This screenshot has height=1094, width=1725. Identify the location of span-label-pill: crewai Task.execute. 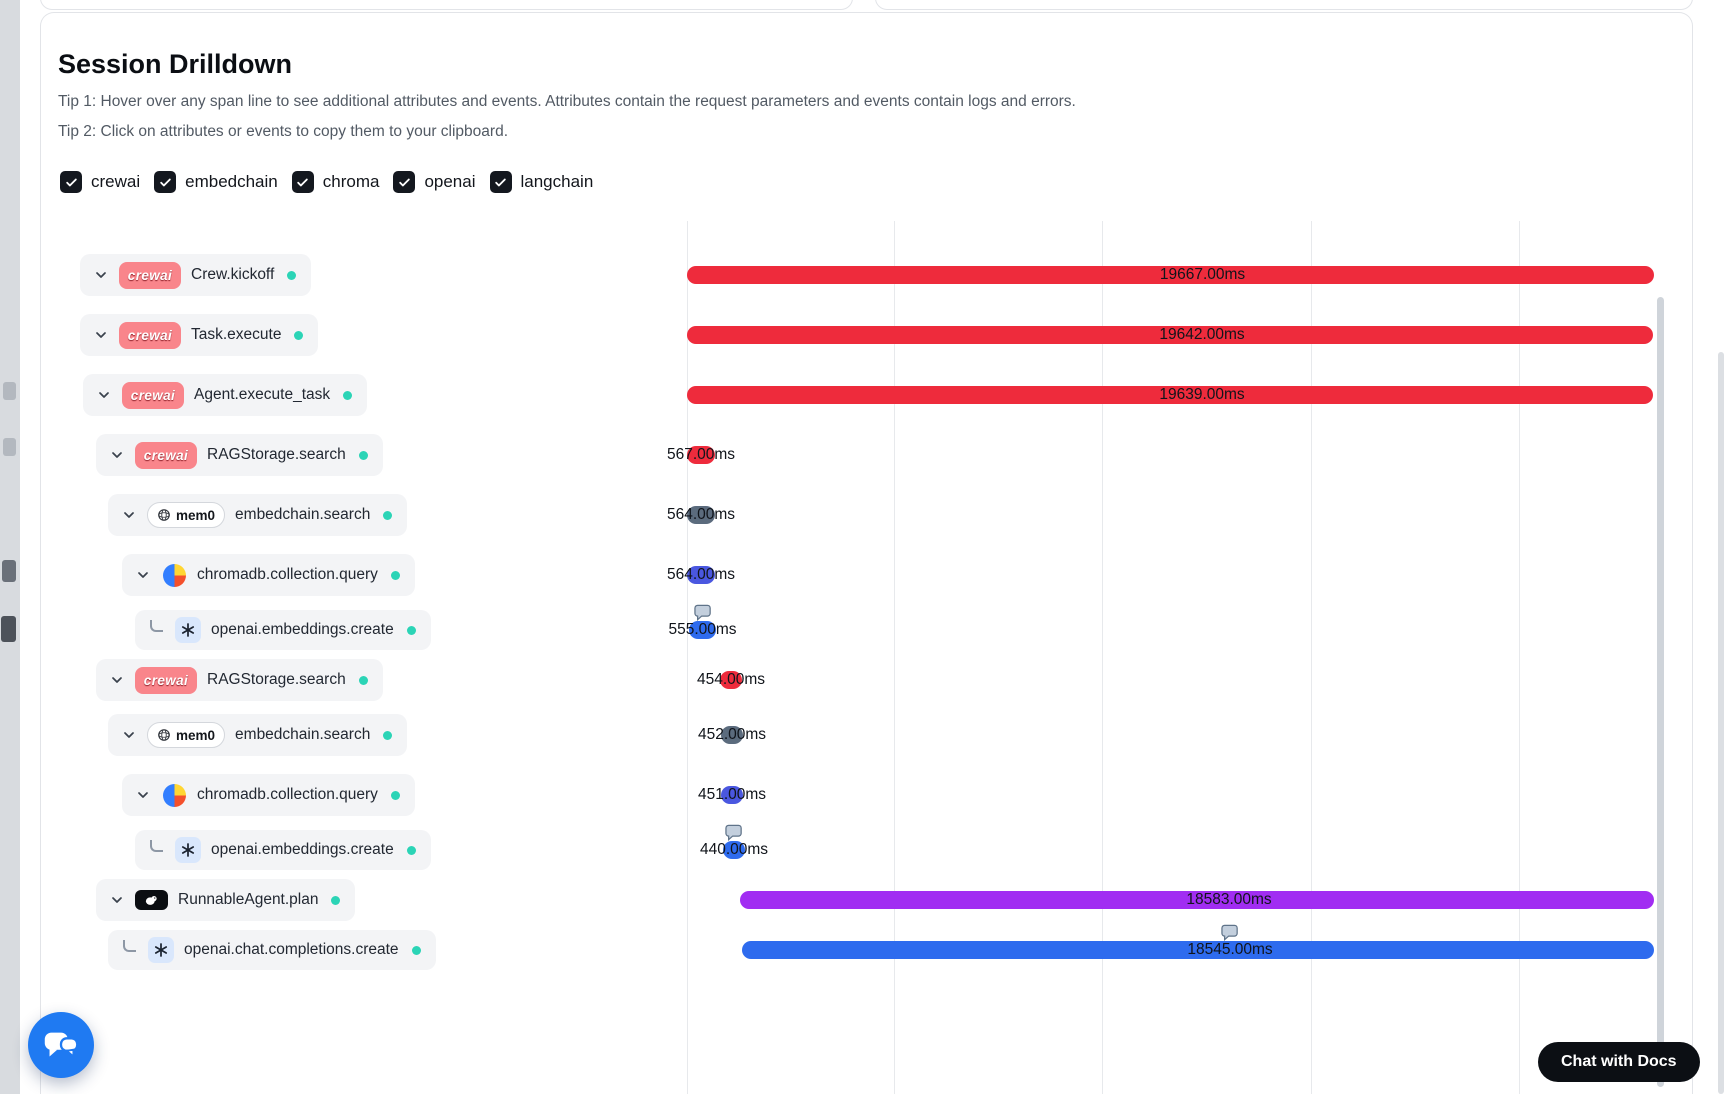
(199, 335).